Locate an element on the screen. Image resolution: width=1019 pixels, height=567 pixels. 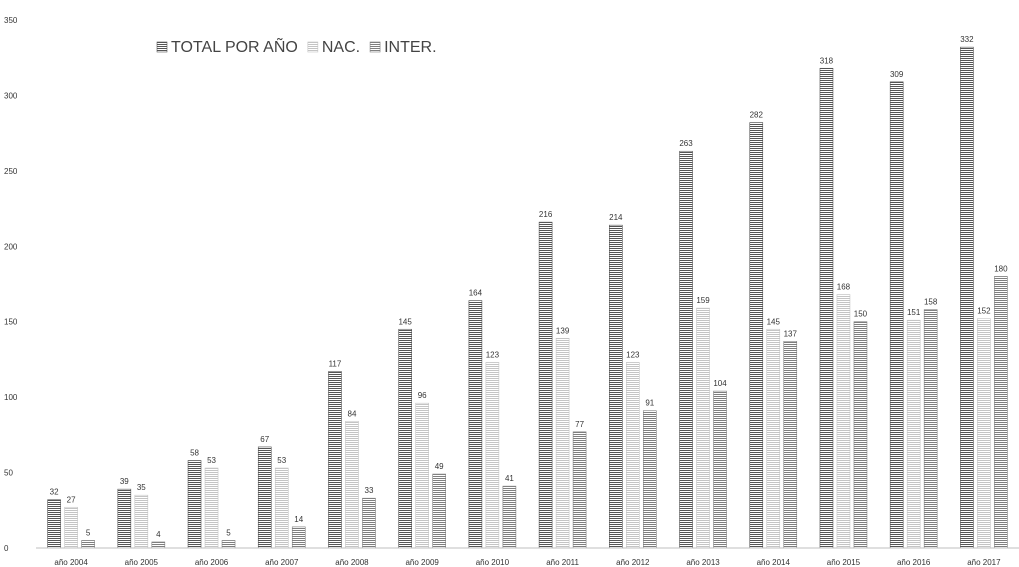
y-tick-label: 300 is located at coordinates (11, 95).